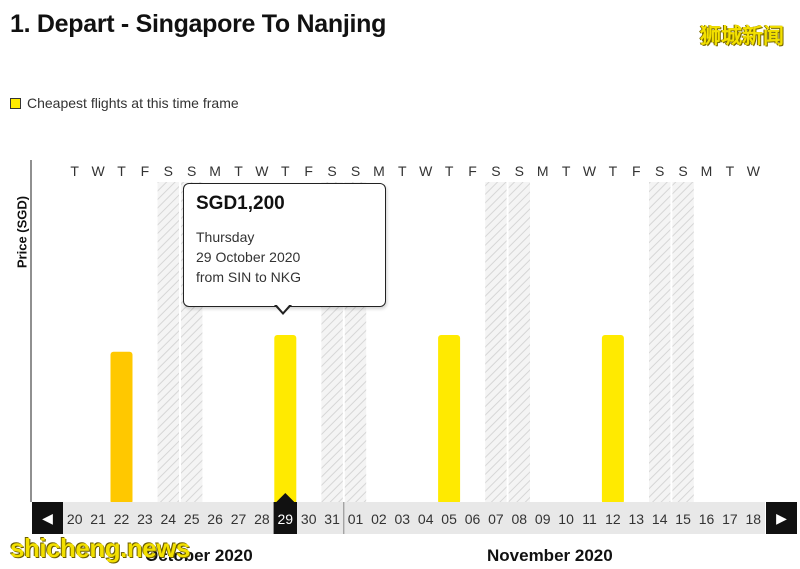 This screenshot has width=800, height=569. I want to click on date-label-12: 12, so click(613, 519).